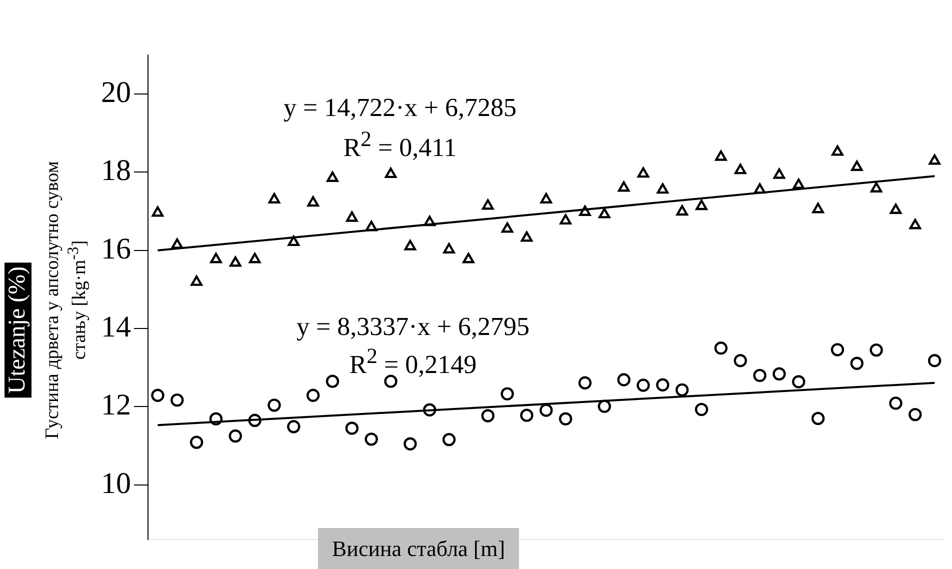 The height and width of the screenshot is (569, 952). I want to click on annotation: R$^{2}$ = 0,2149, so click(413, 362).